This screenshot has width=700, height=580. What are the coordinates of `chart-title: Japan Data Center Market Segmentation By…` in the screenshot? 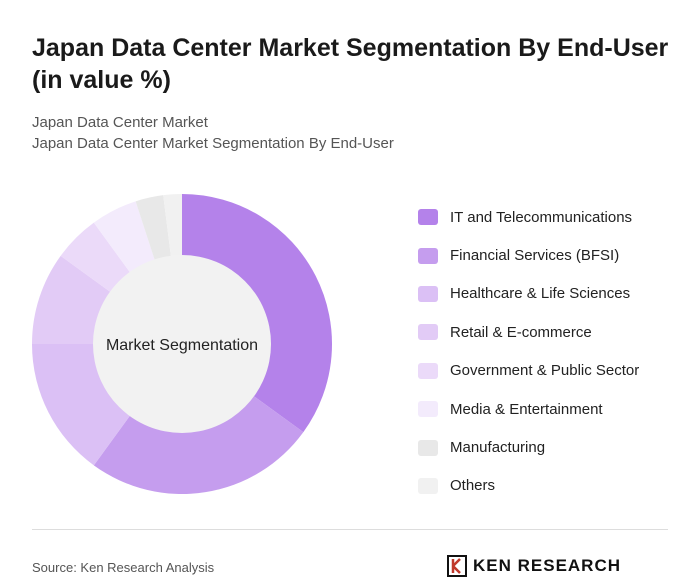 It's located at (350, 64).